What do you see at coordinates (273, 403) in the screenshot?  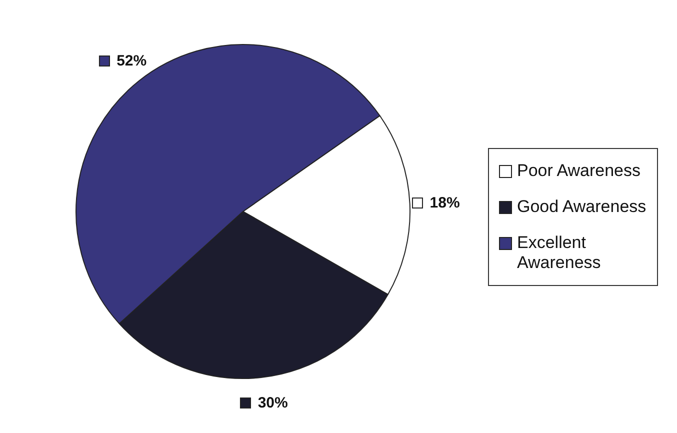 I see `data-label: 30%` at bounding box center [273, 403].